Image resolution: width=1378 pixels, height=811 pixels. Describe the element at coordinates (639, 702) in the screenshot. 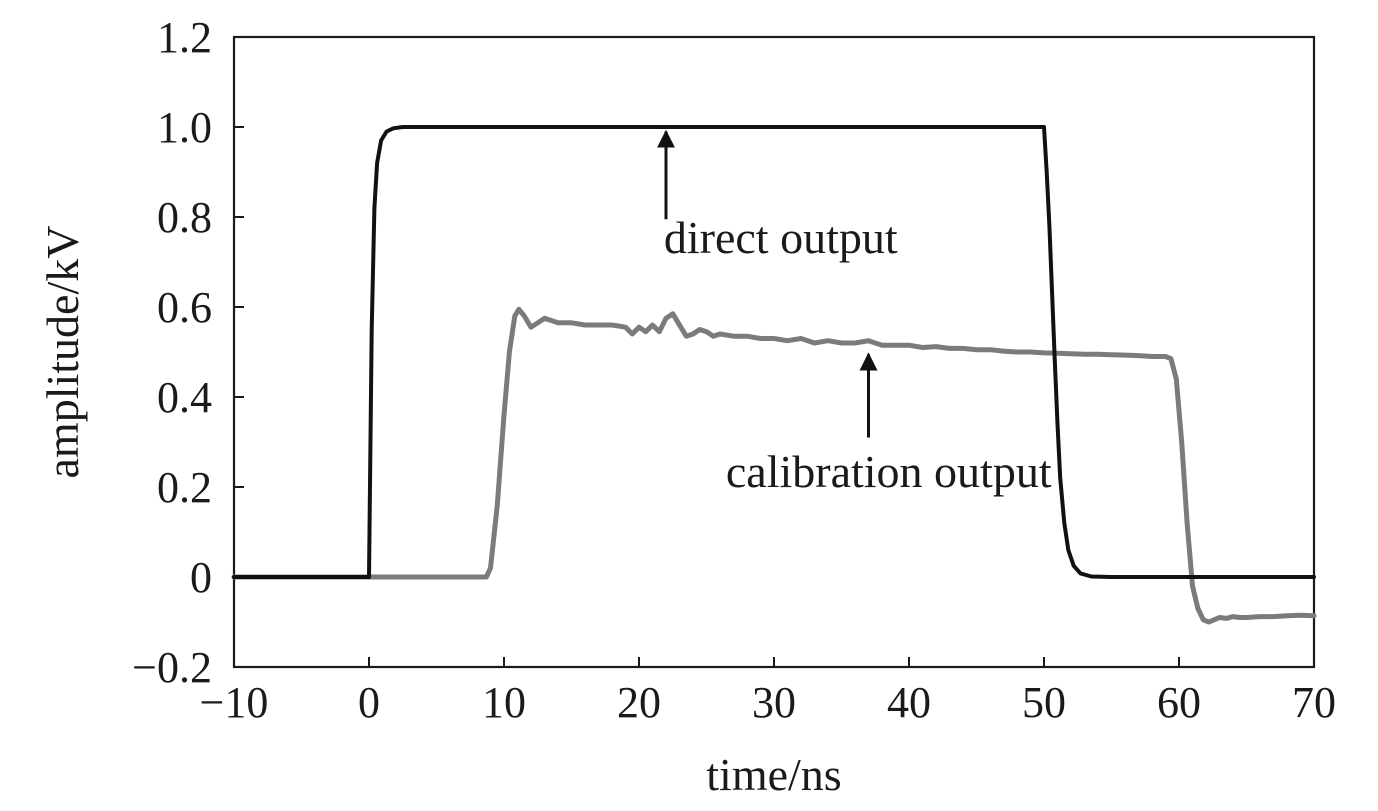

I see `x-tick-label: 20` at that location.